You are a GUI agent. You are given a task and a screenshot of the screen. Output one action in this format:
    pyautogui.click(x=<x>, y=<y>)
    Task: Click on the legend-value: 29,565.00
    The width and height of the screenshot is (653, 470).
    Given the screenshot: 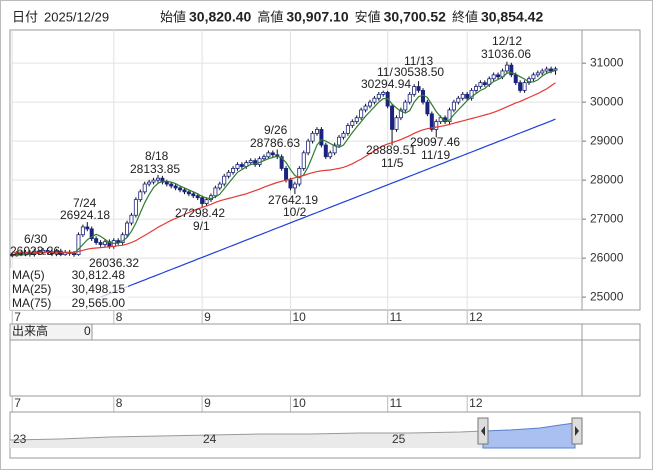 What is the action you would take?
    pyautogui.click(x=99, y=303)
    